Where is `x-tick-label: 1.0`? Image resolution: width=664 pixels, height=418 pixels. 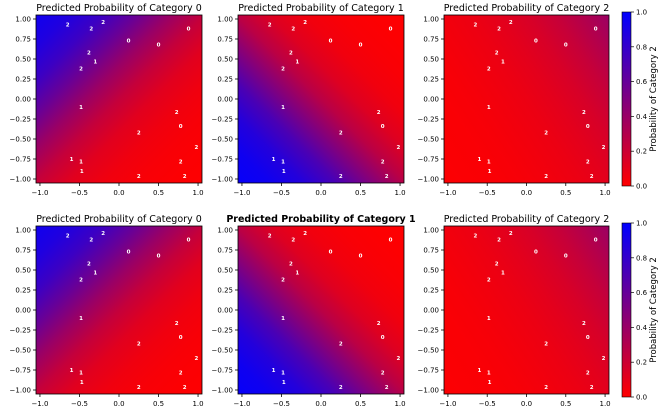
x-tick-label: 1.0 is located at coordinates (605, 193).